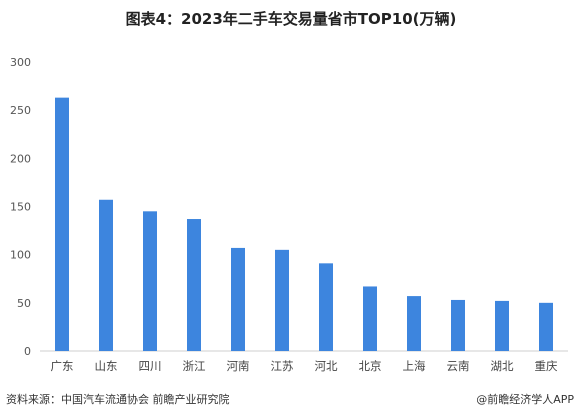 This screenshot has width=582, height=419. Describe the element at coordinates (24, 303) in the screenshot. I see `y-tick-label: 50` at that location.